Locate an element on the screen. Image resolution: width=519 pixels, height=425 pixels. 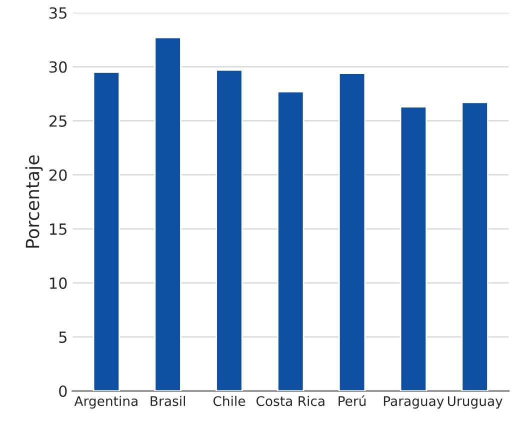
x-tick-label: Paraguay is located at coordinates (414, 402).